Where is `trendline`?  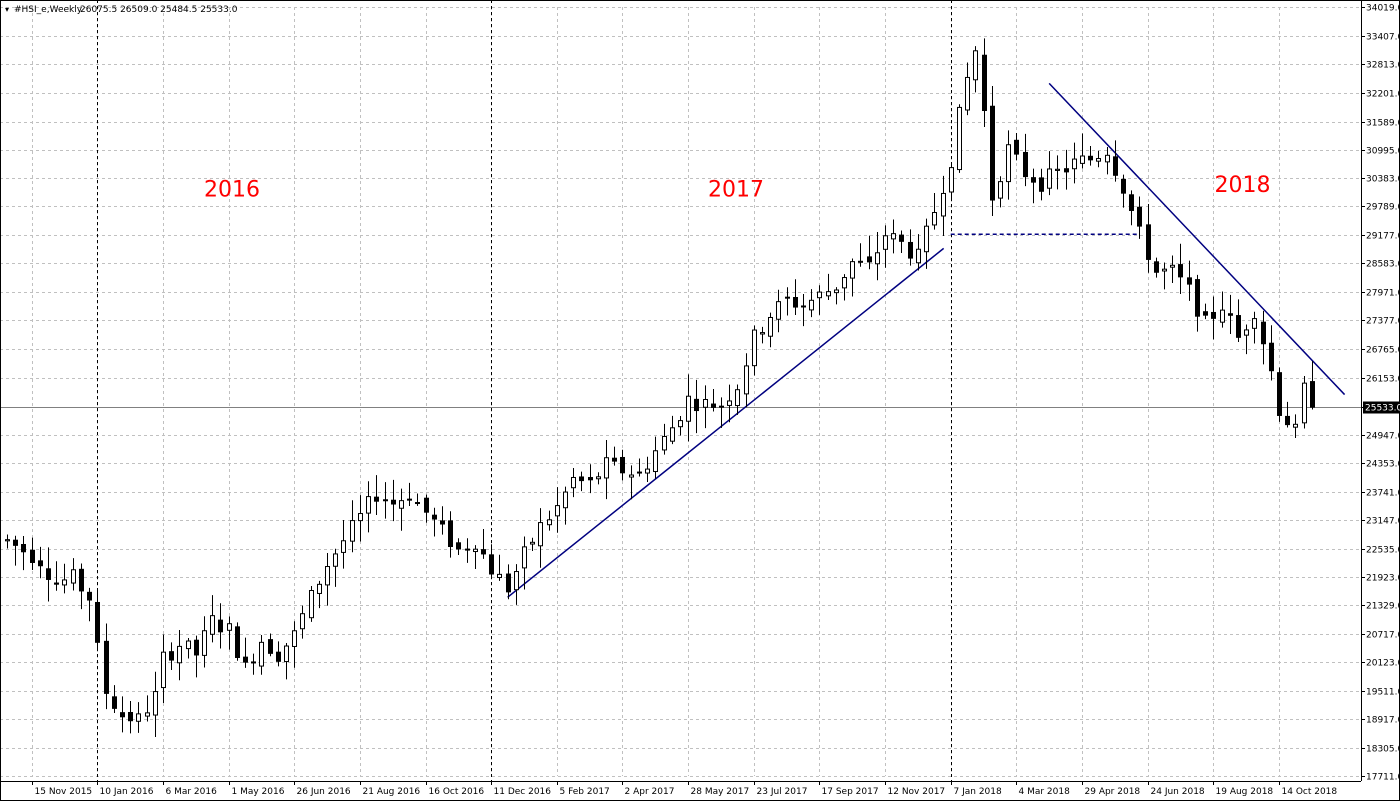
trendline is located at coordinates (1197, 239).